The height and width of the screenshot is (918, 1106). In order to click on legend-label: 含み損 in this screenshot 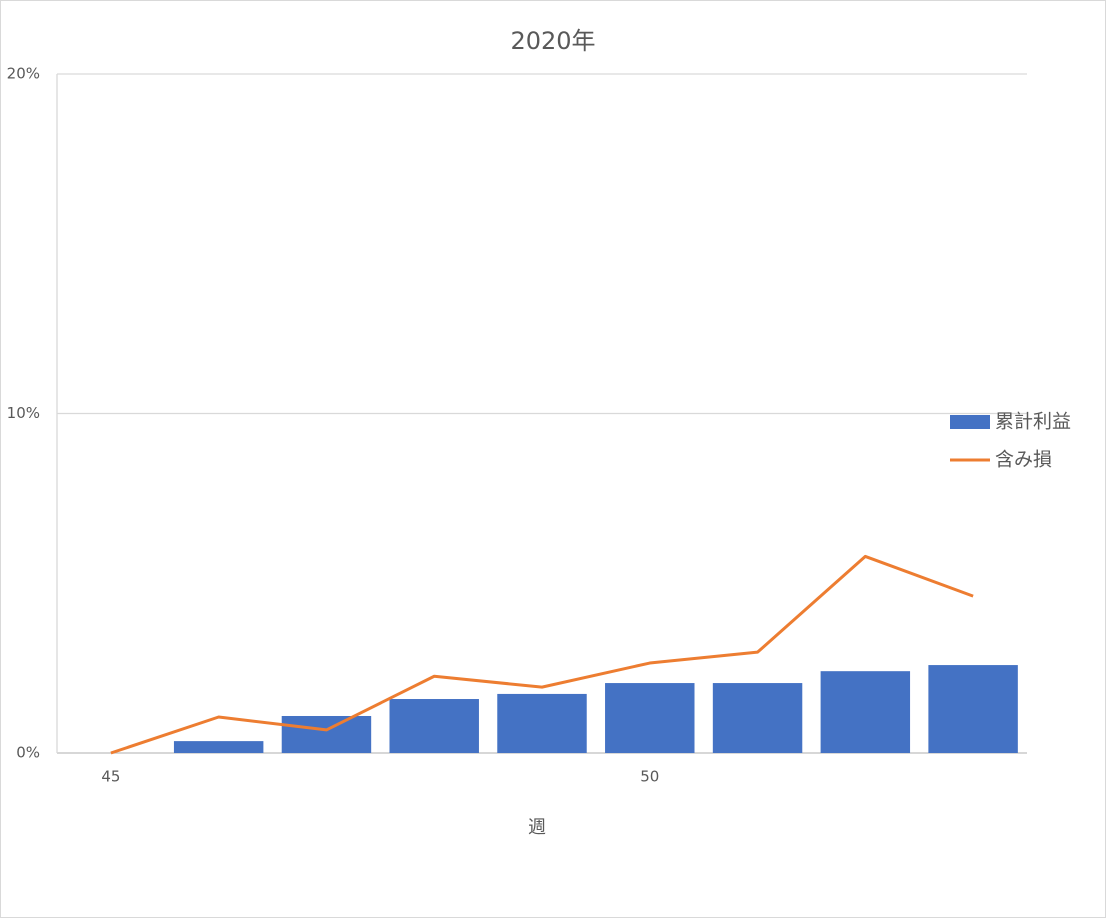, I will do `click(1023, 460)`.